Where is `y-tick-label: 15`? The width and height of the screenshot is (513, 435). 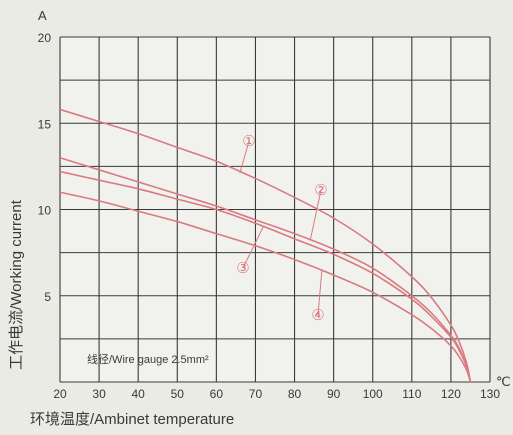
y-tick-label: 15 is located at coordinates (45, 124).